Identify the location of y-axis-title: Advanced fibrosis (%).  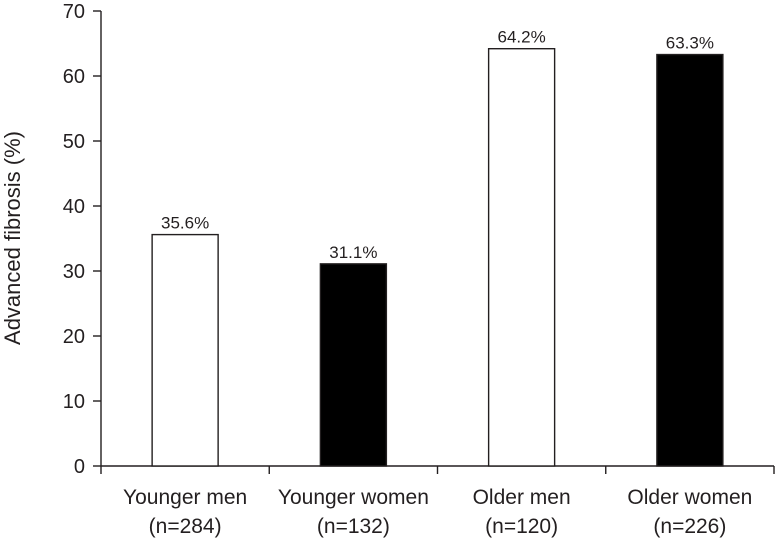
(12, 238).